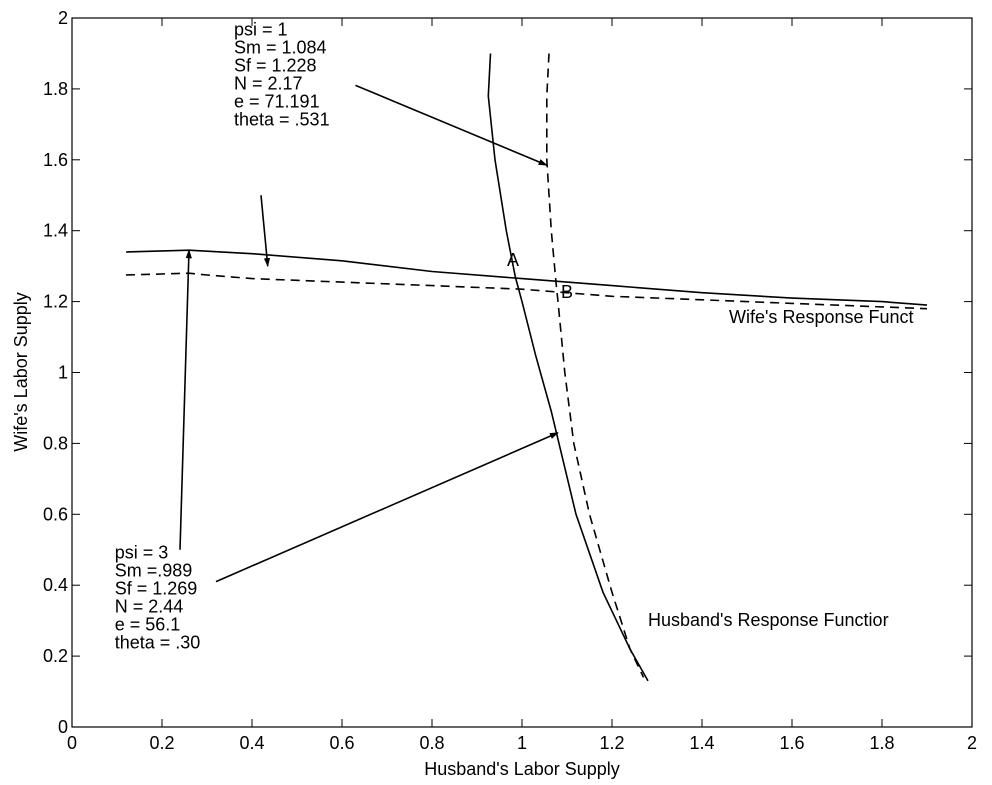  What do you see at coordinates (63, 18) in the screenshot?
I see `y-tick-label: 2` at bounding box center [63, 18].